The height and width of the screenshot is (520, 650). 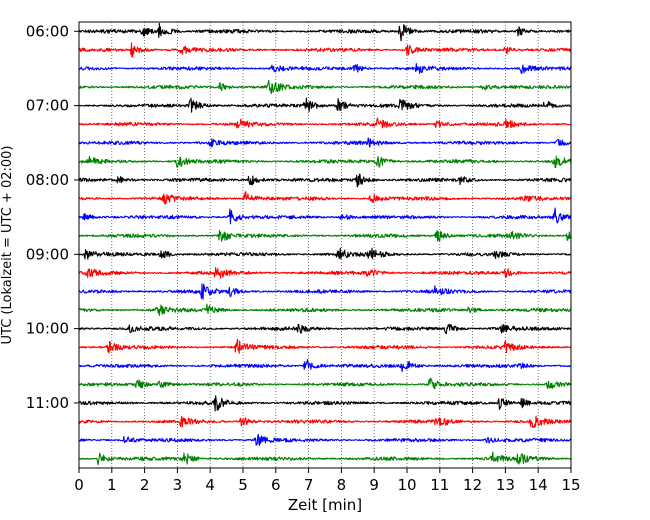 What do you see at coordinates (374, 485) in the screenshot?
I see `x-tick-label-9: 9` at bounding box center [374, 485].